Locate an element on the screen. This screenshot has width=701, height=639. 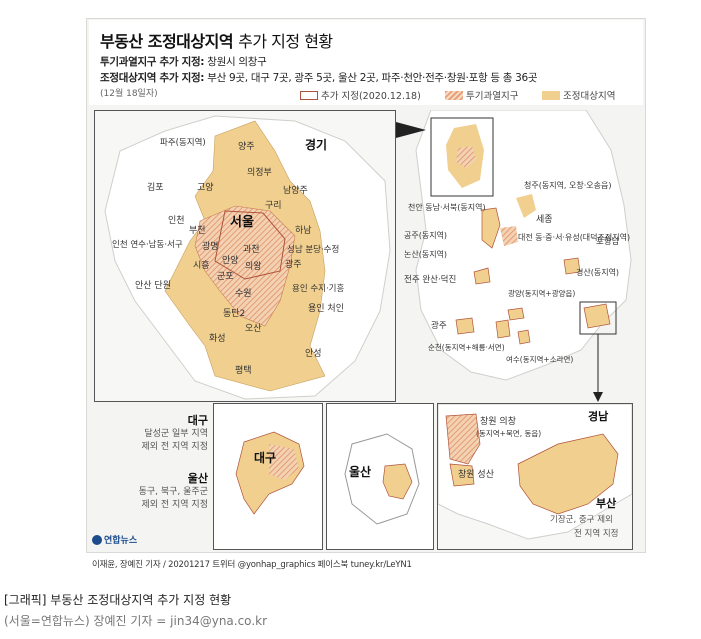
title-main: 부동산 조정대상지역 is located at coordinates (167, 41).